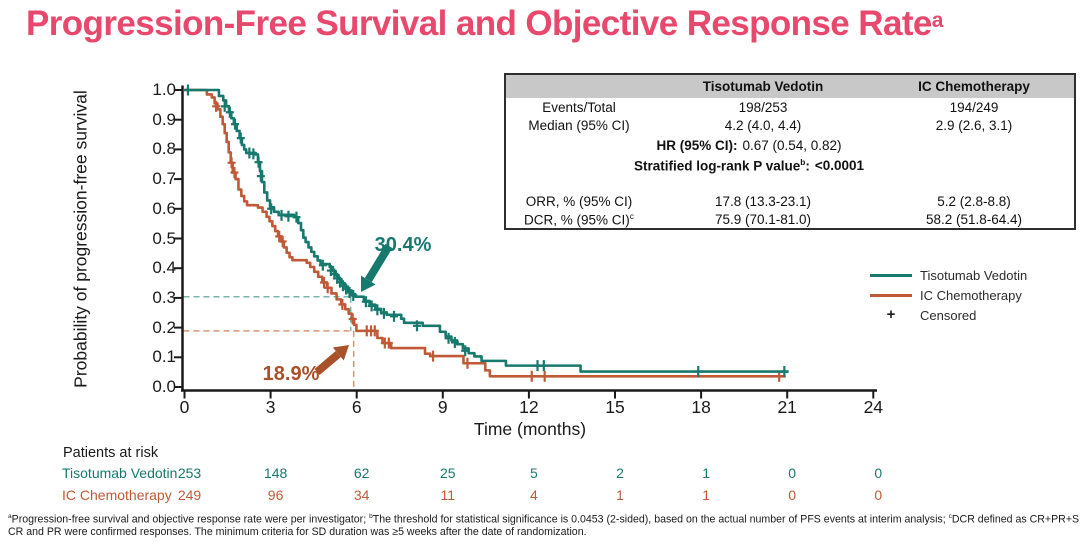 Image resolution: width=1080 pixels, height=546 pixels. Describe the element at coordinates (275, 473) in the screenshot. I see `risk-count: 148` at that location.